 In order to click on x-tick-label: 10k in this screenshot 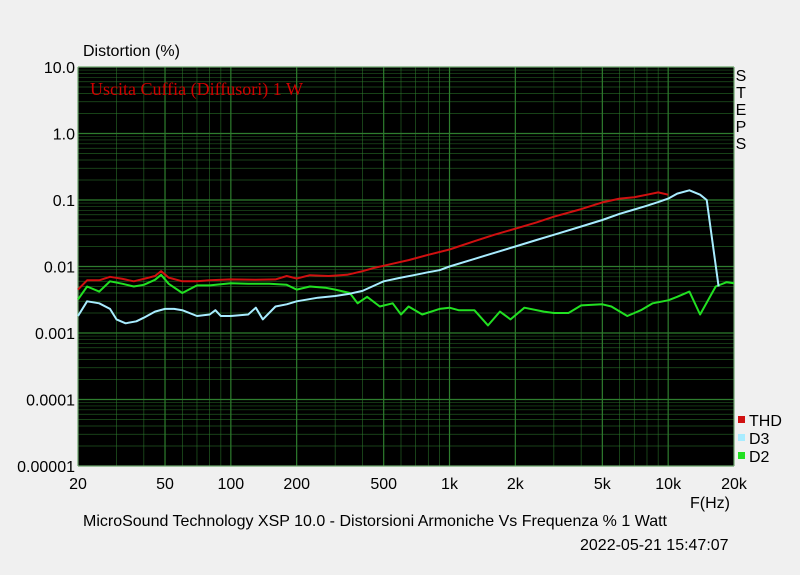, I will do `click(668, 484)`.